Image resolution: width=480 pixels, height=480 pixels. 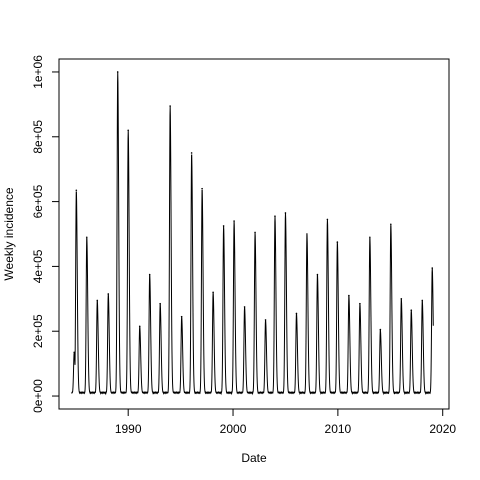 I want to click on y-tick-label: 4e+05, so click(x=38, y=266).